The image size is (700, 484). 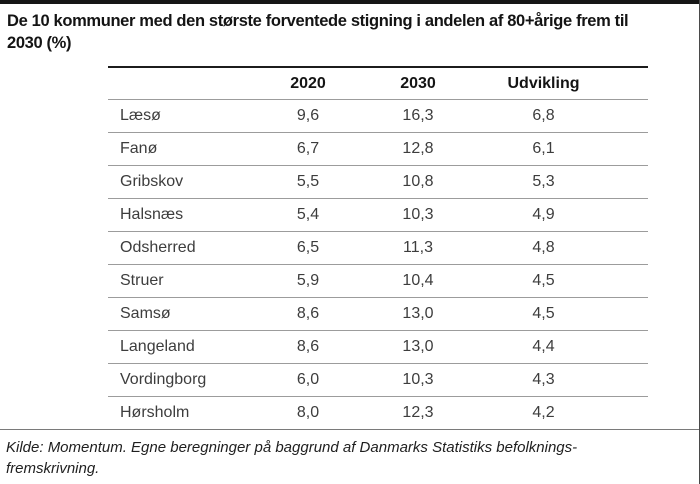 What do you see at coordinates (418, 412) in the screenshot?
I see `value-cell: 12,3` at bounding box center [418, 412].